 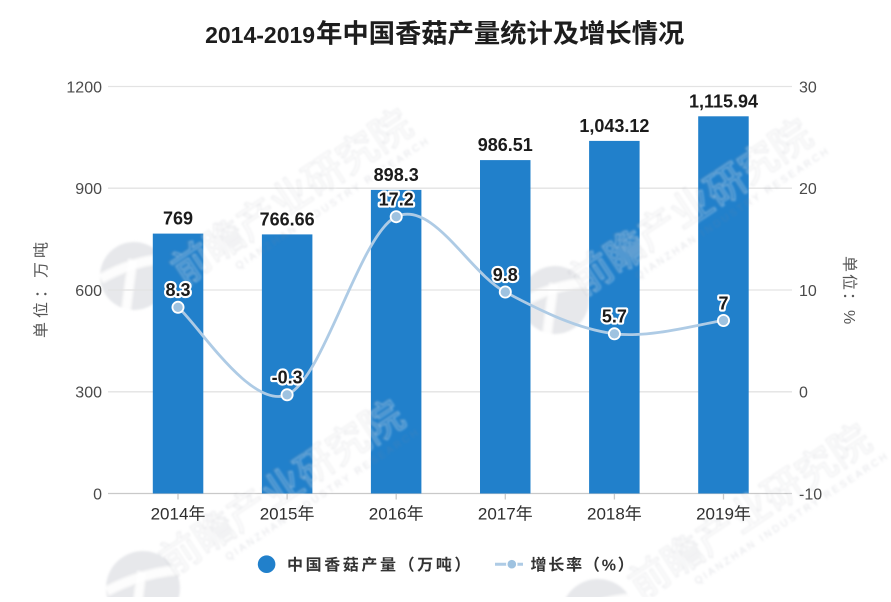 What do you see at coordinates (84, 87) in the screenshot?
I see `svg-text: 1200` at bounding box center [84, 87].